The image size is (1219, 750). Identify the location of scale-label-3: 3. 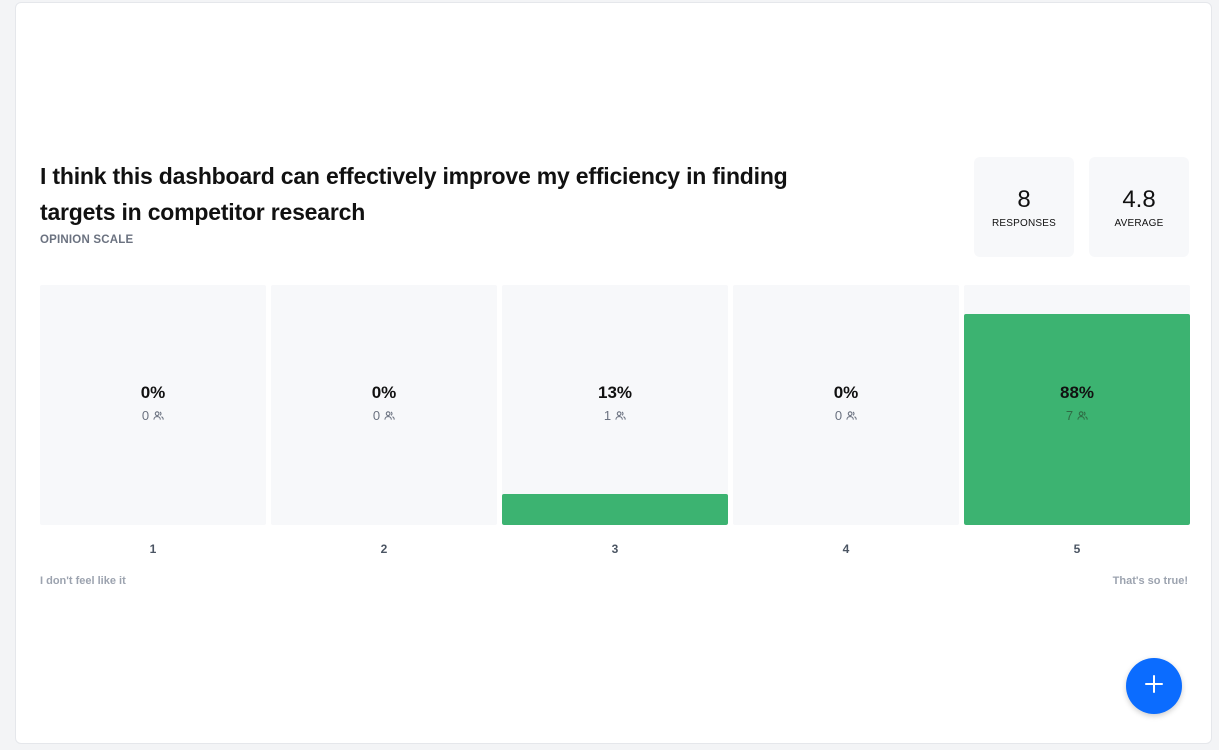
(615, 549).